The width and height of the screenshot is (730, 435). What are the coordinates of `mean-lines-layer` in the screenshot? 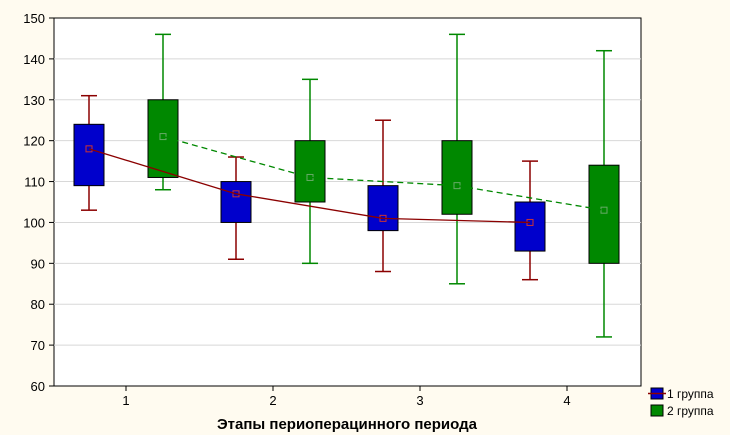 It's located at (346, 179).